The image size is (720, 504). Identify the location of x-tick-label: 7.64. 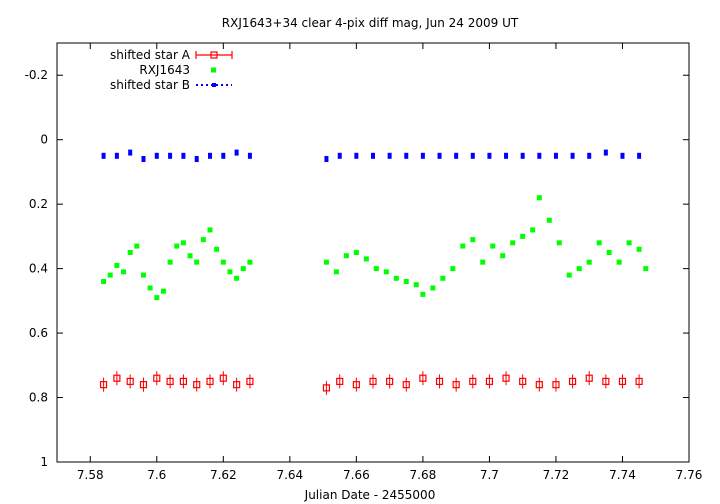
(289, 475).